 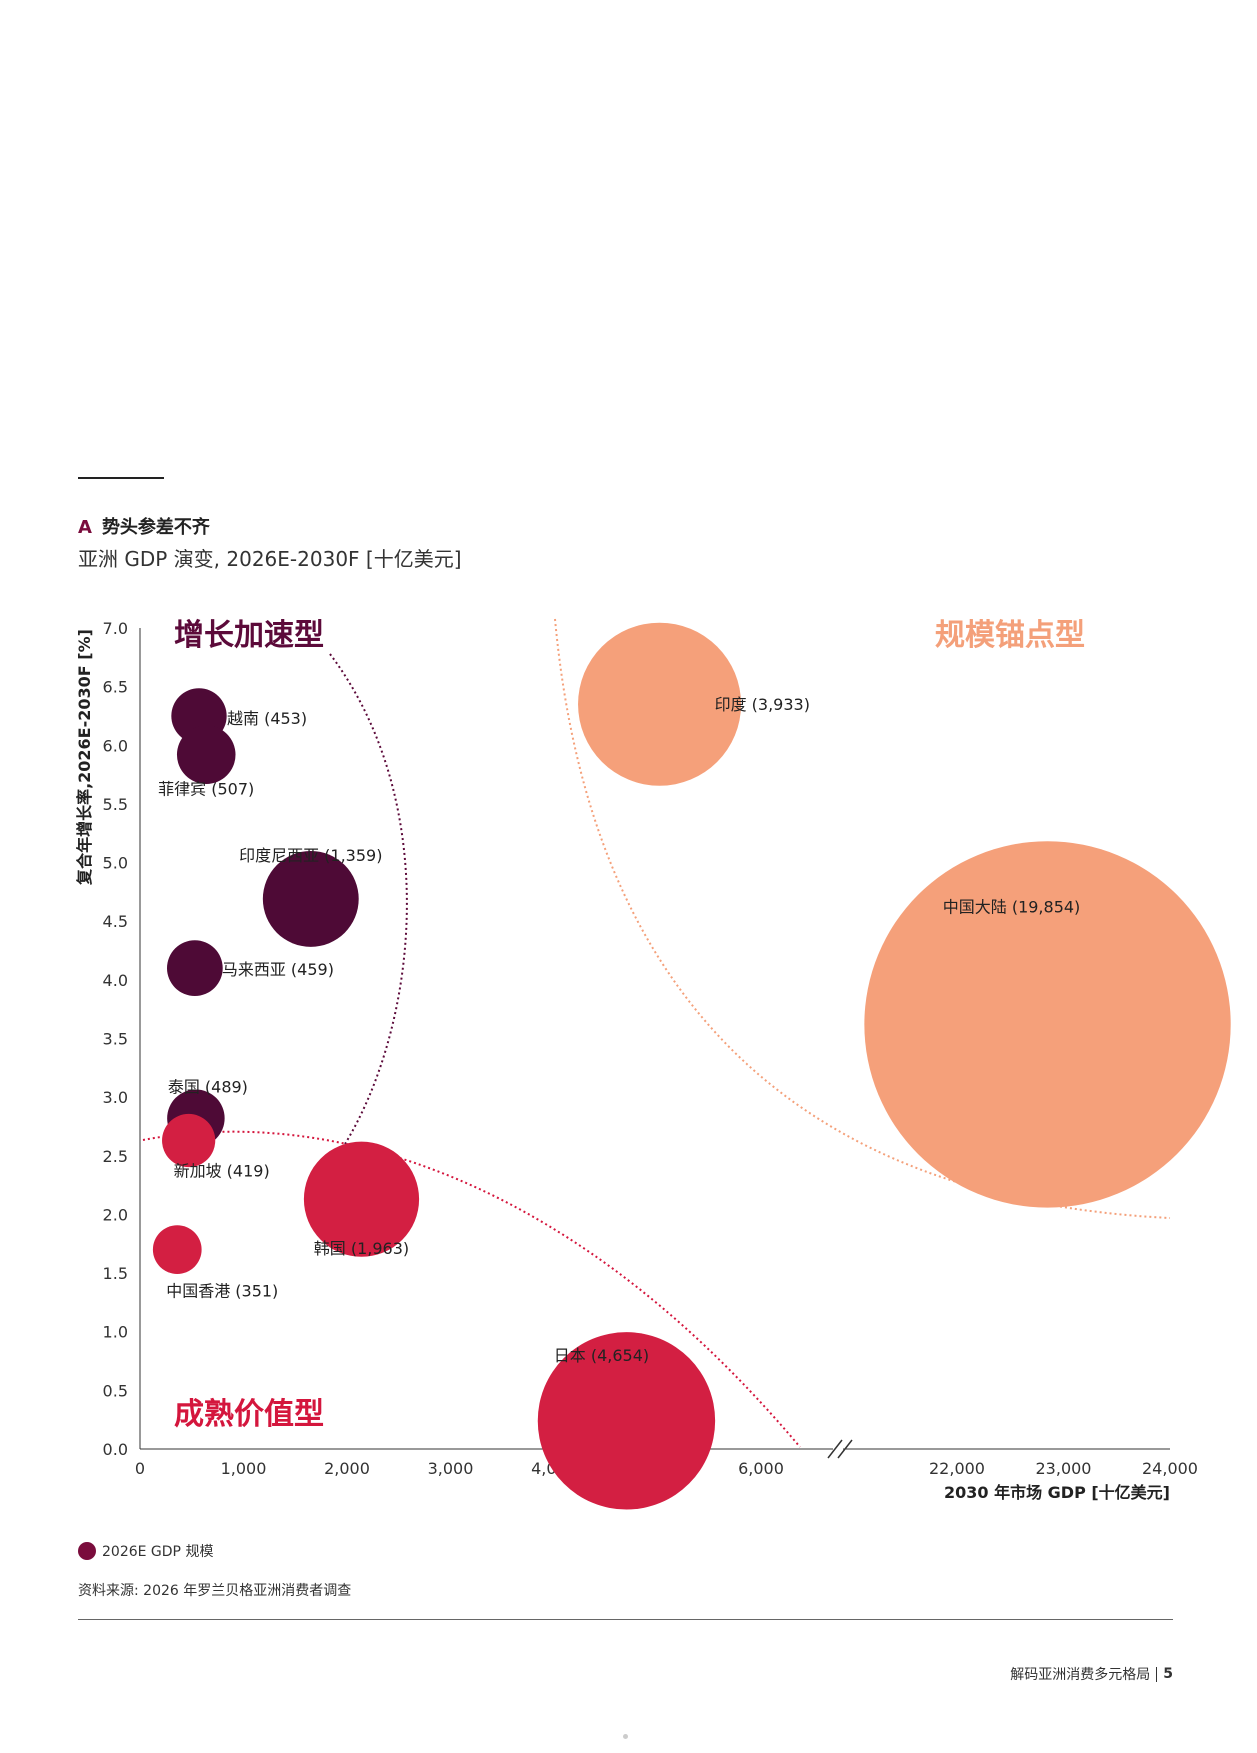 I want to click on bubble-label: 中国大陆 (19,854), so click(x=1012, y=906).